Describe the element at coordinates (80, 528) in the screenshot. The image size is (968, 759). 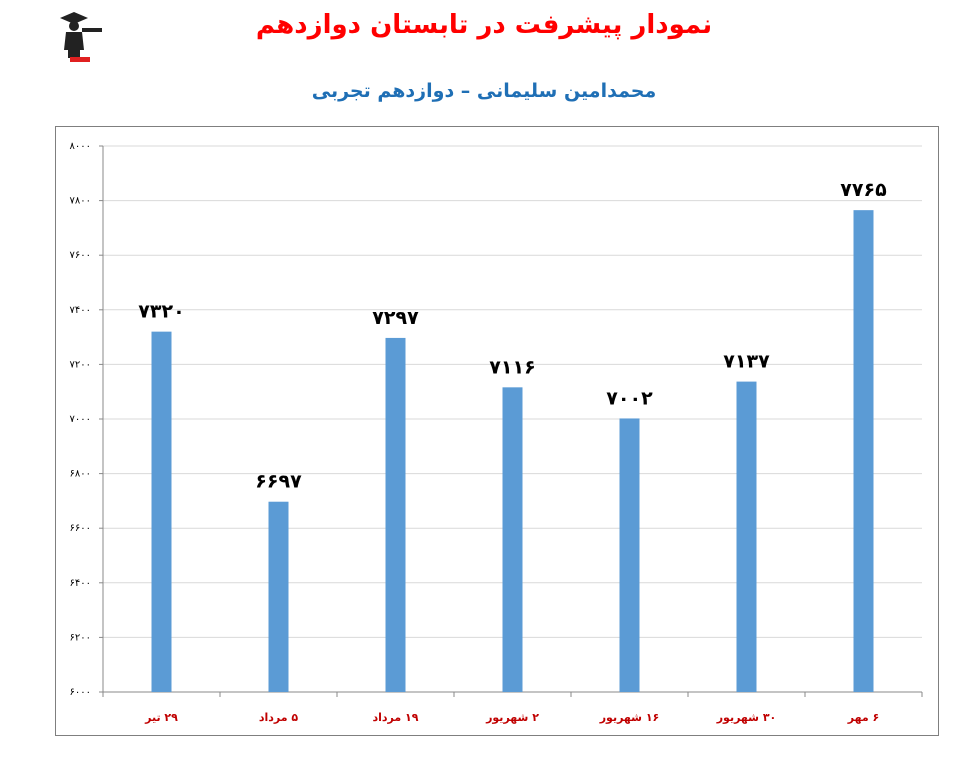
I see `y-tick-label: ۶۶۰۰` at that location.